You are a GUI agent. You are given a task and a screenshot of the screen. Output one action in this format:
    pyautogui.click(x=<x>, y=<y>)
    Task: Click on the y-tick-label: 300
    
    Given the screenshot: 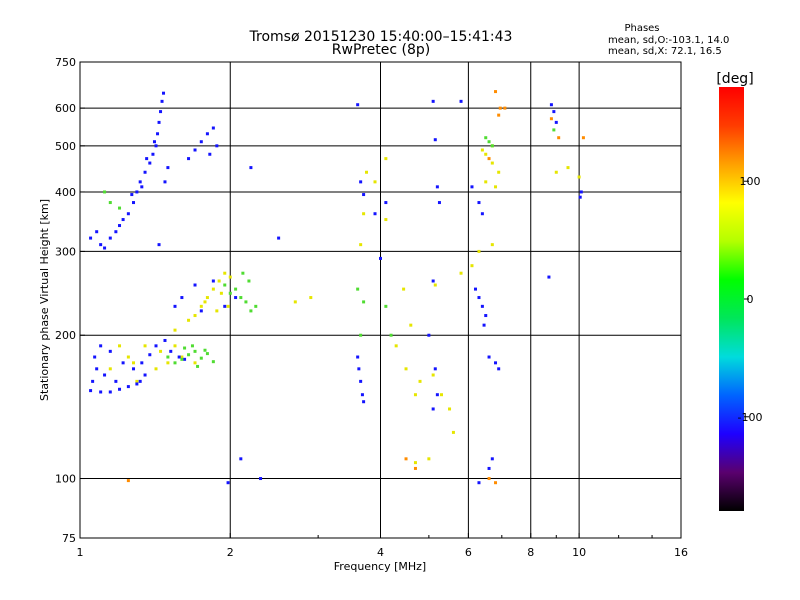 What is the action you would take?
    pyautogui.click(x=65, y=251)
    